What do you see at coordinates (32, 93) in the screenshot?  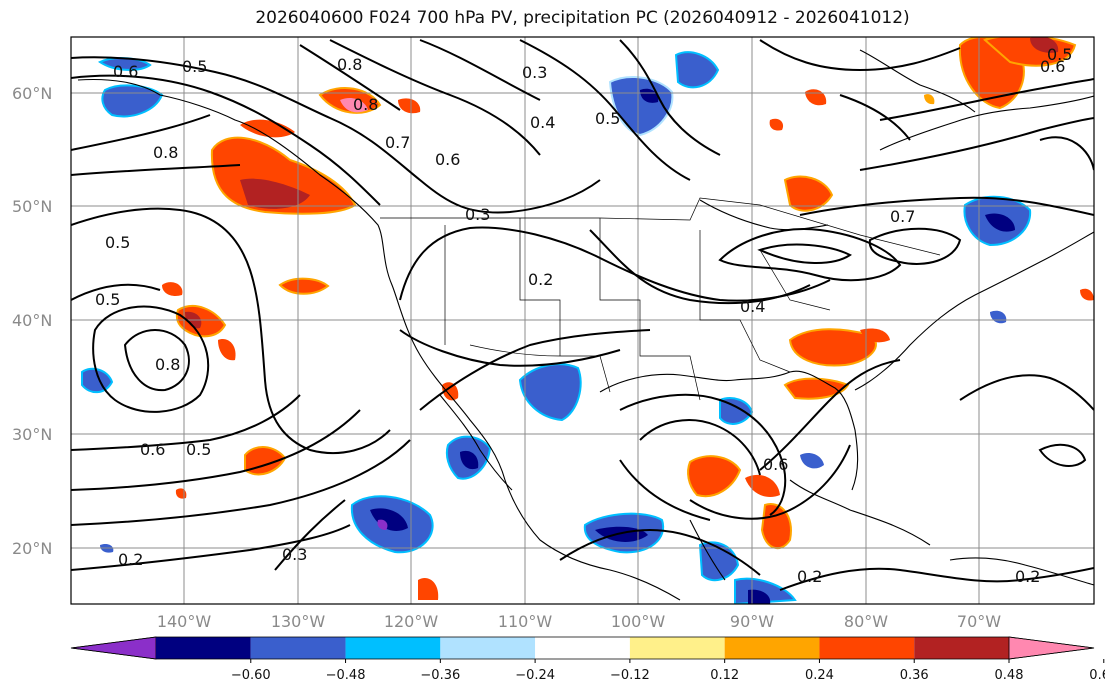 I see `latitude-label: 60°N` at bounding box center [32, 93].